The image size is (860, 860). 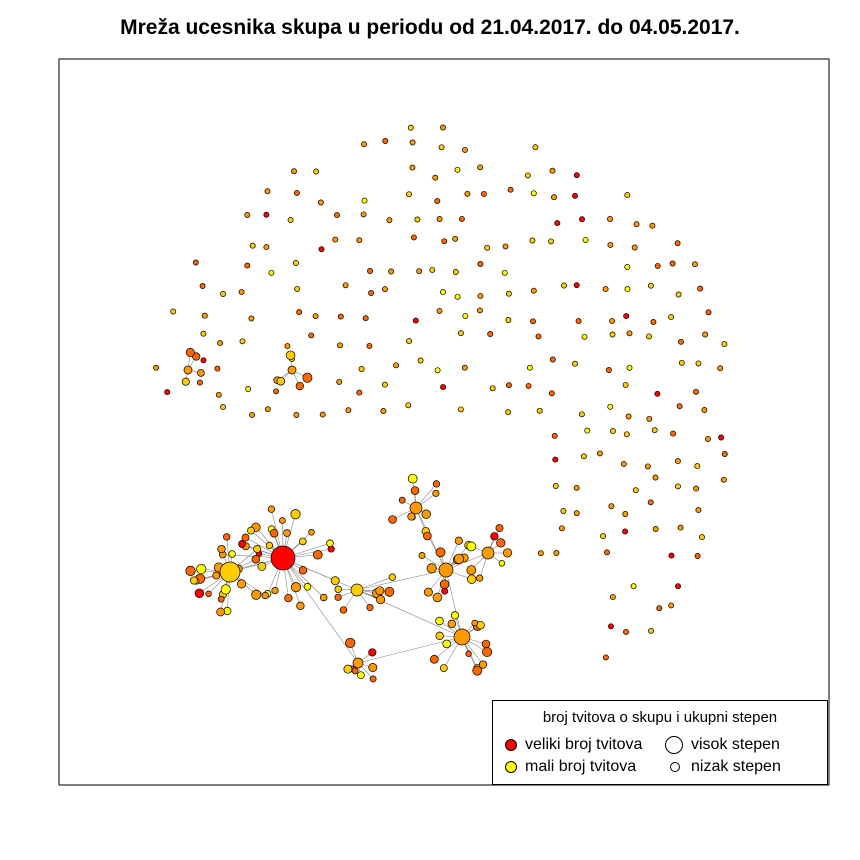 I want to click on legend-small-circle-icon, so click(x=675, y=767).